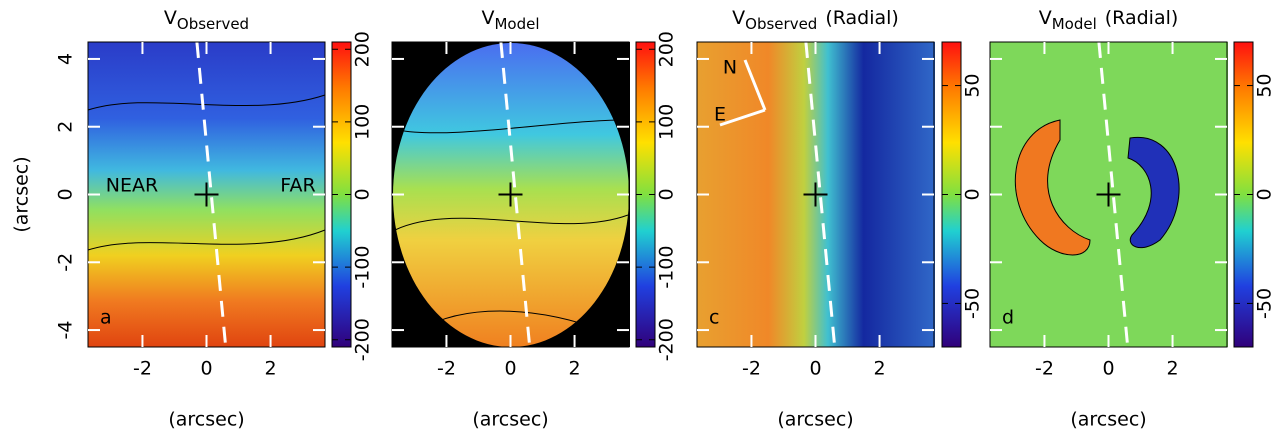 The image size is (1286, 440). I want to click on y-tick-label: 4, so click(66, 59).